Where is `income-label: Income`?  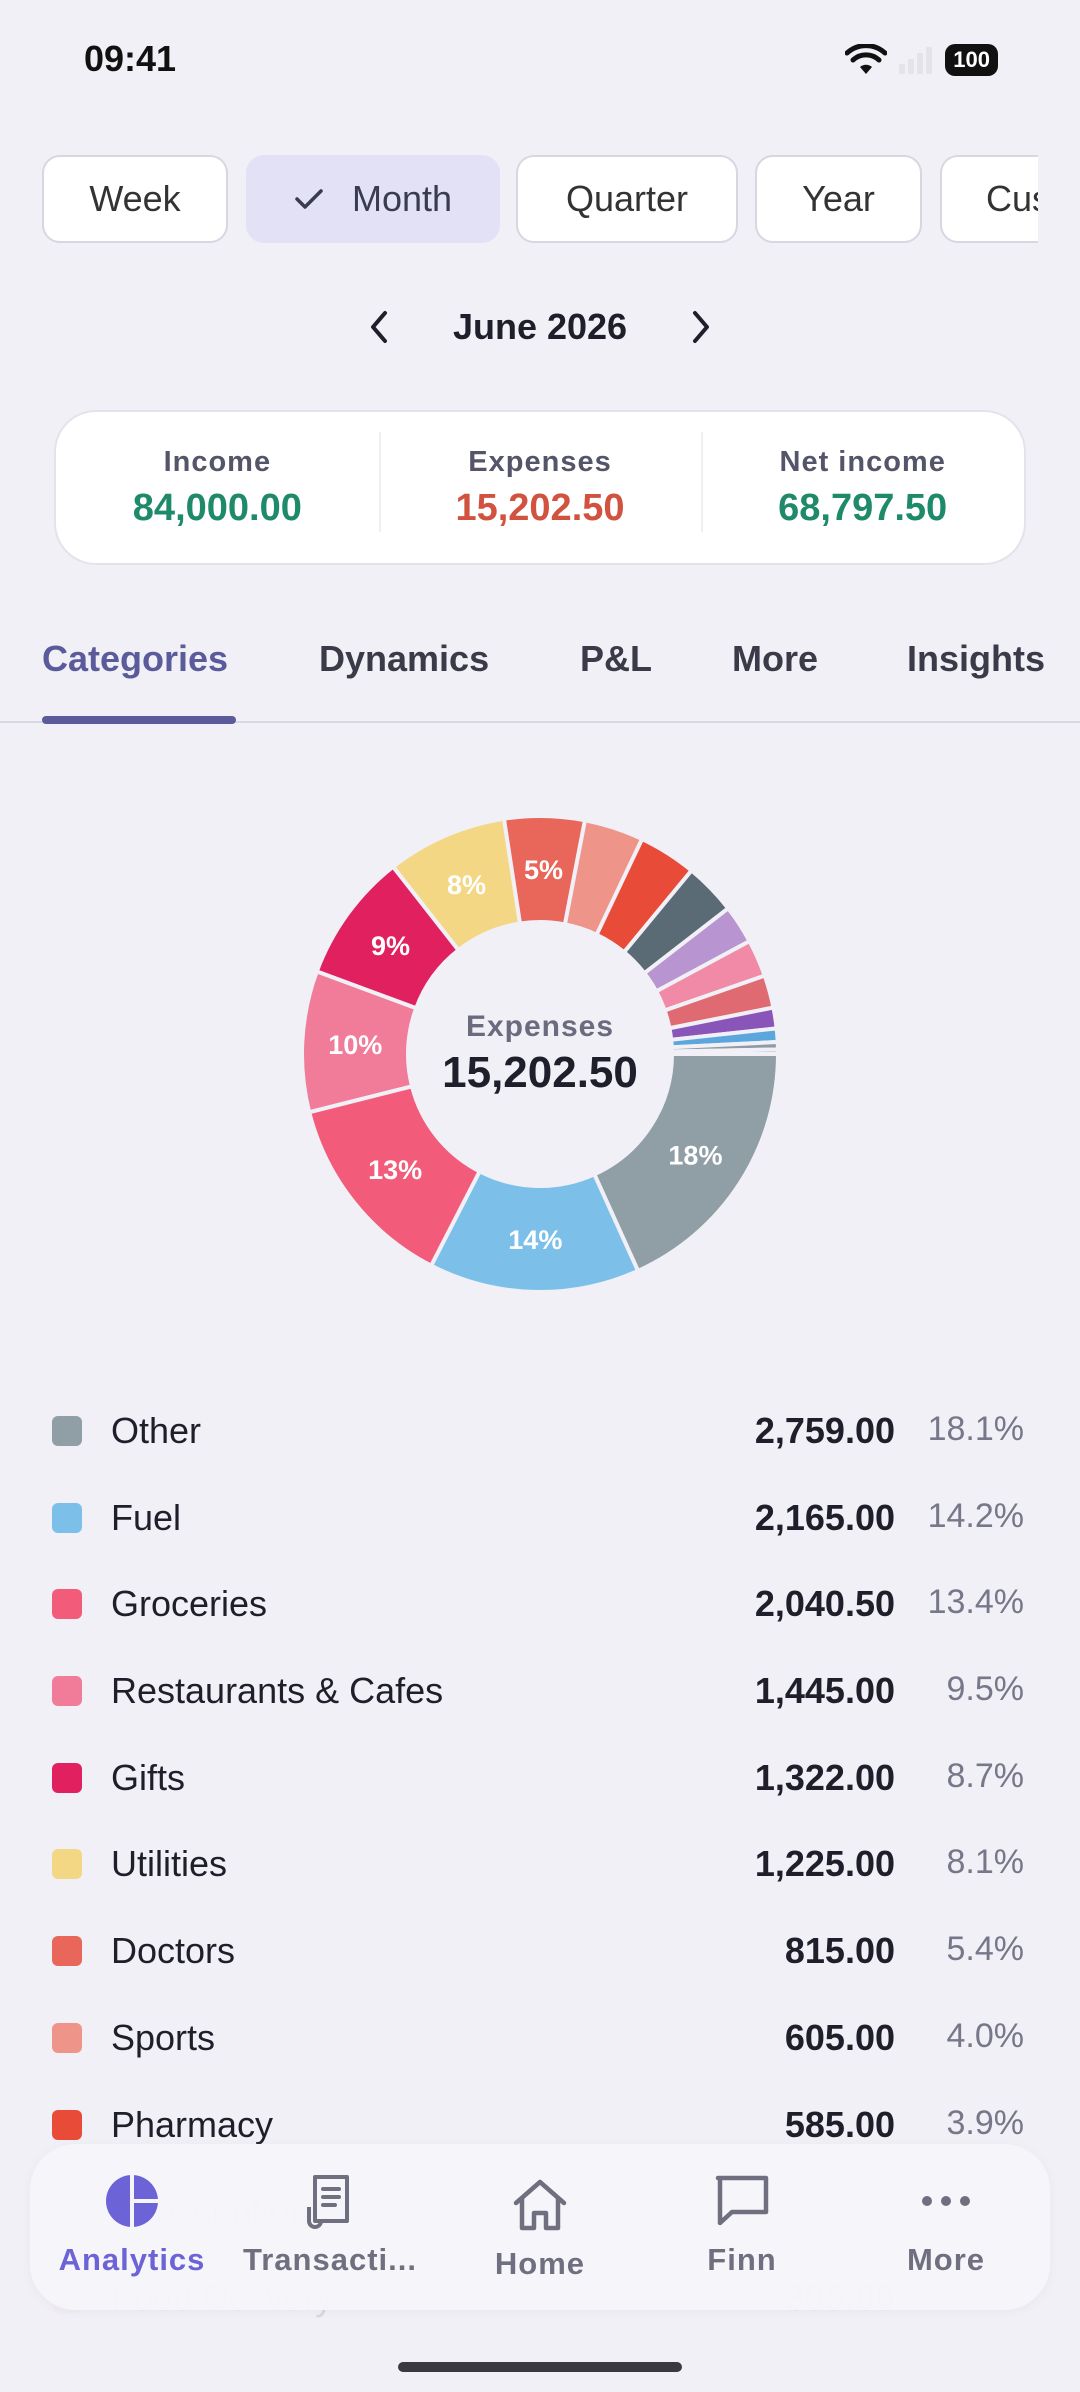
income-label: Income is located at coordinates (217, 461).